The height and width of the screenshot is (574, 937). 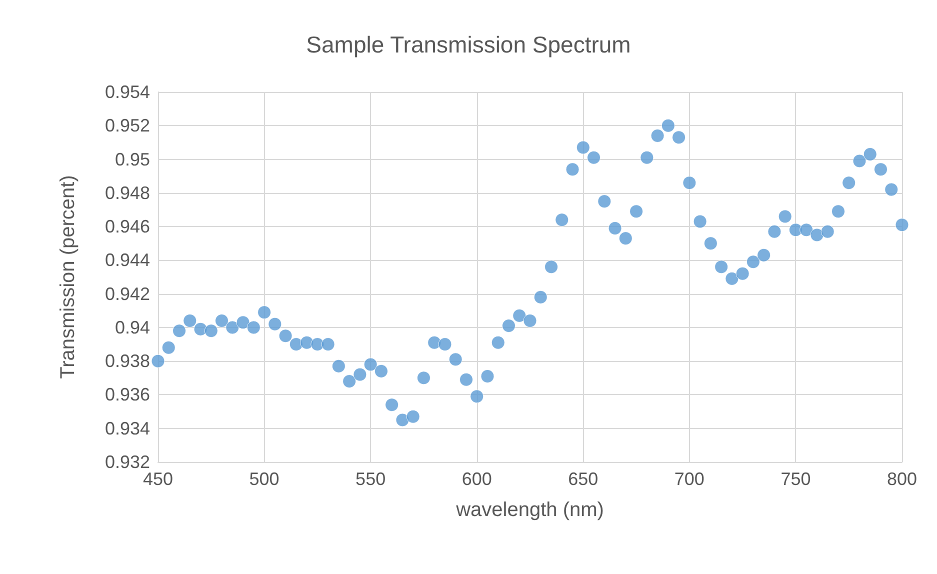 What do you see at coordinates (689, 479) in the screenshot?
I see `x-tick-label: 700` at bounding box center [689, 479].